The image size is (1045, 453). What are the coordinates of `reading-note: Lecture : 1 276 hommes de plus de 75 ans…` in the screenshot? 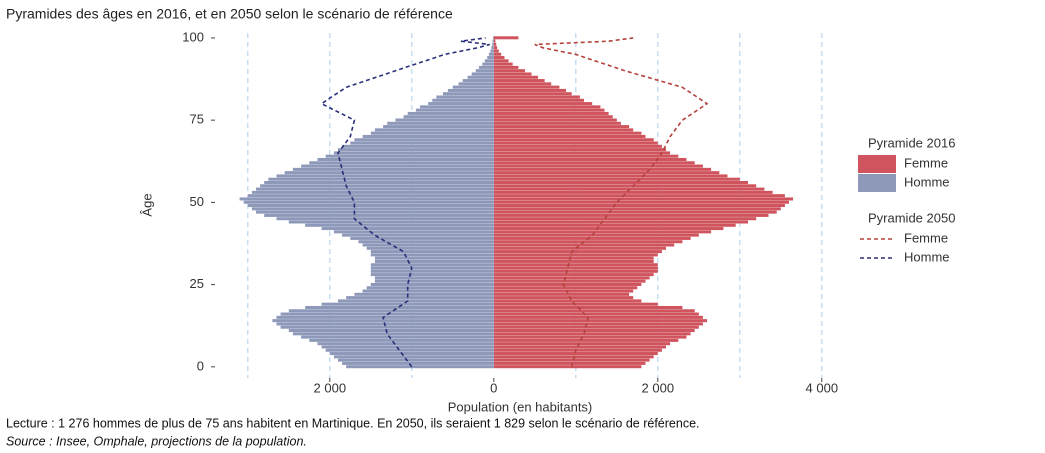 It's located at (353, 423).